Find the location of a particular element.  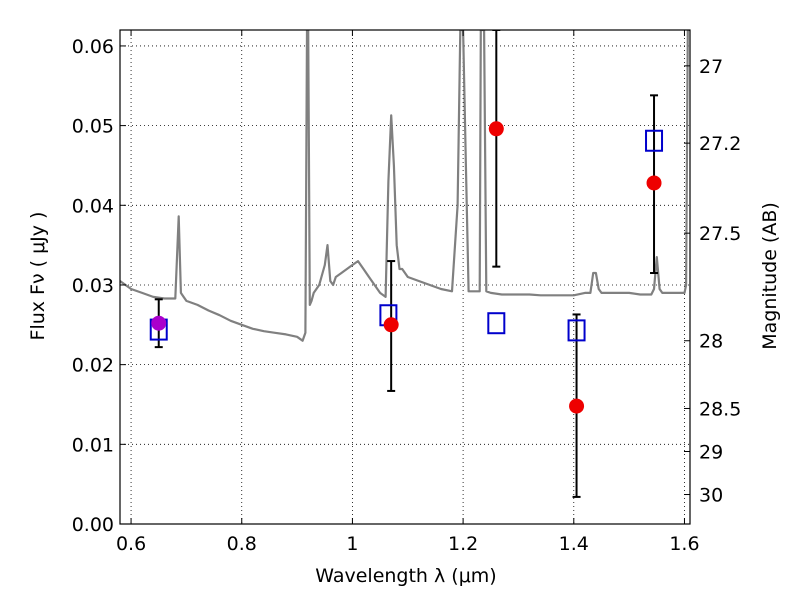

right-tick-label: 30 is located at coordinates (711, 496).